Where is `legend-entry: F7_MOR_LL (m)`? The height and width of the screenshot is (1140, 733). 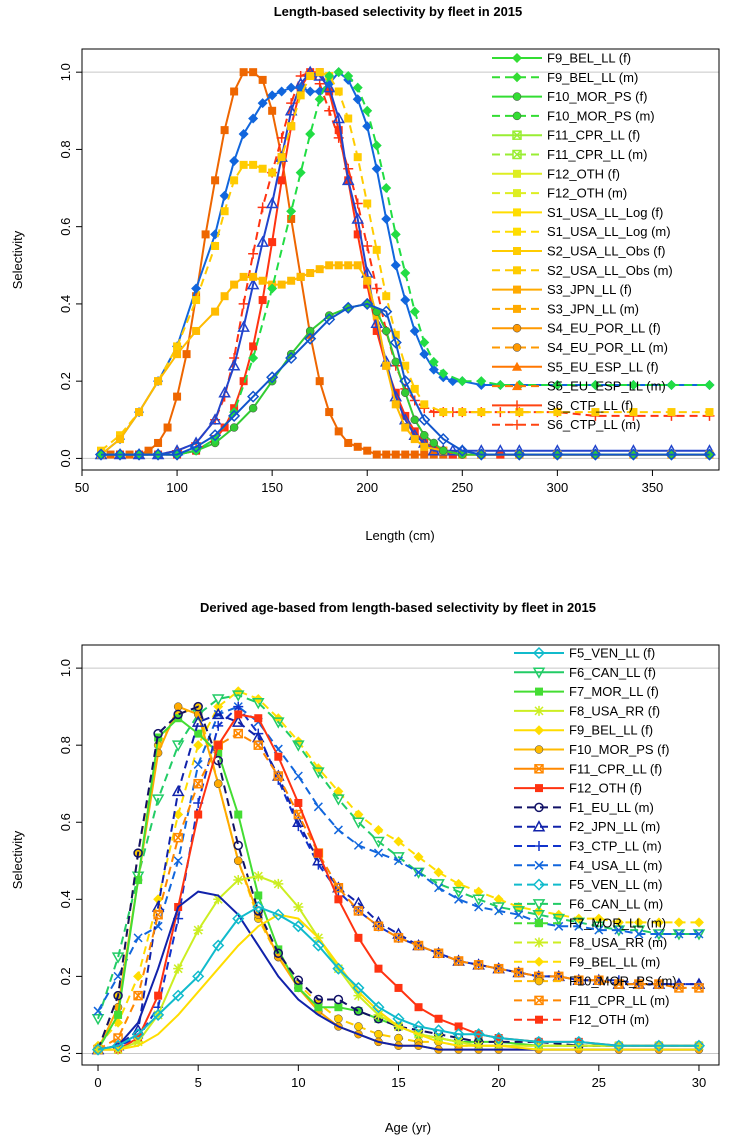 legend-entry: F7_MOR_LL (m) is located at coordinates (590, 923).